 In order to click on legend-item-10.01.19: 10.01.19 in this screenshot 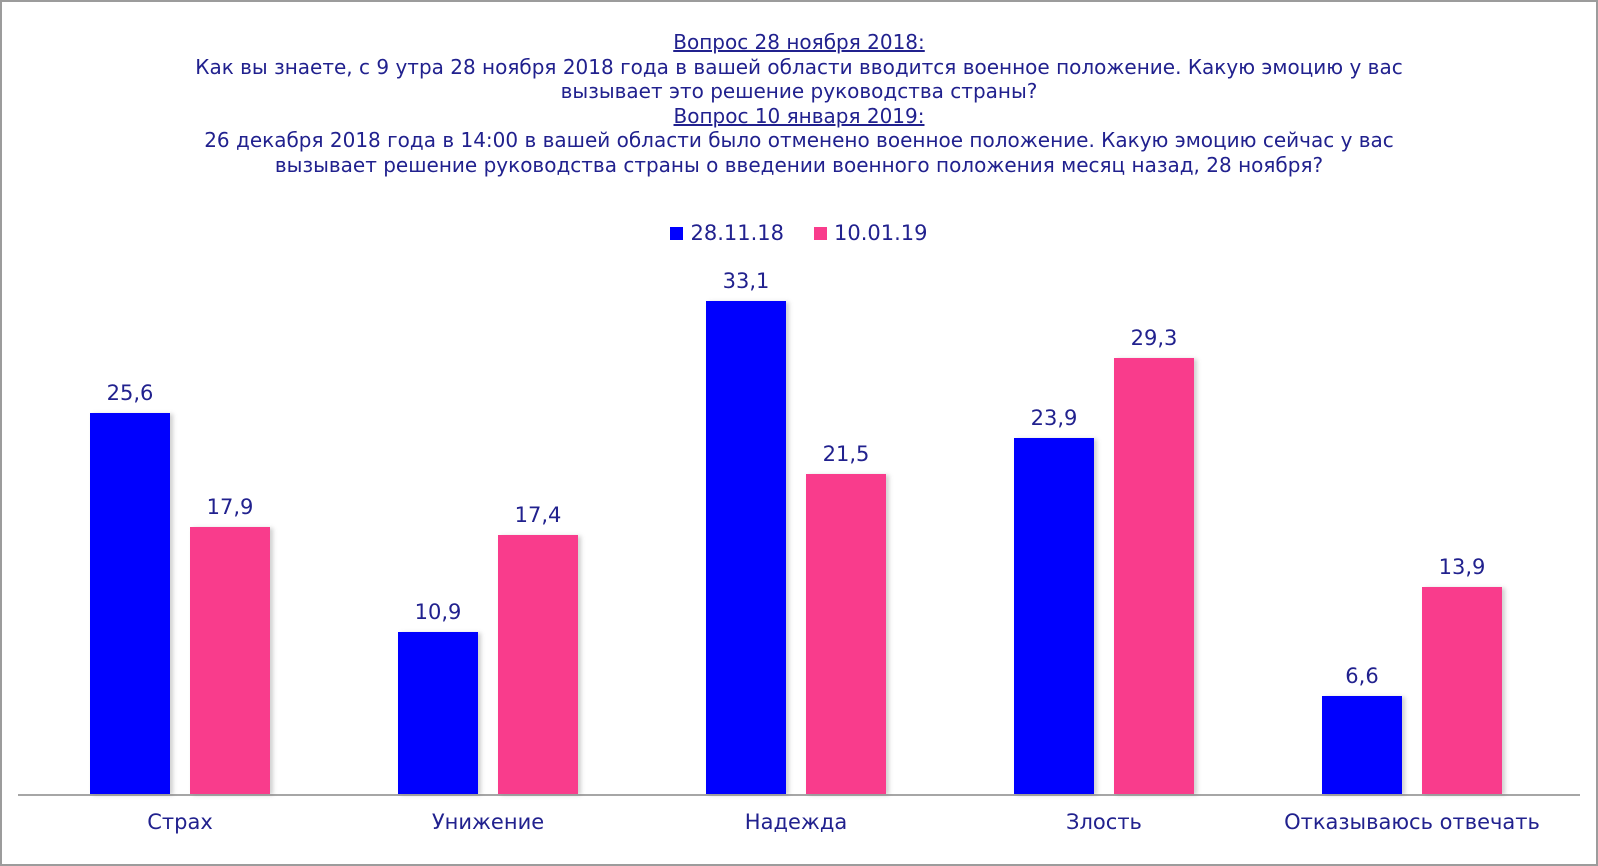, I will do `click(871, 233)`.